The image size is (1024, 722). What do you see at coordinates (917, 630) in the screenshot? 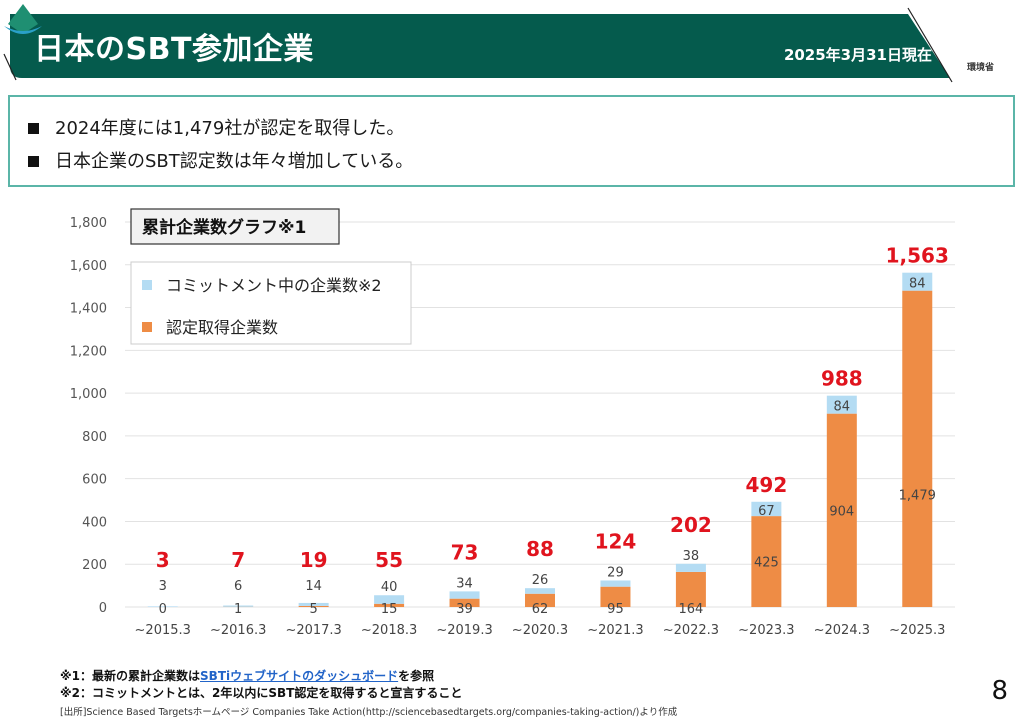
I see `x-tick-label: ~2025.3` at bounding box center [917, 630].